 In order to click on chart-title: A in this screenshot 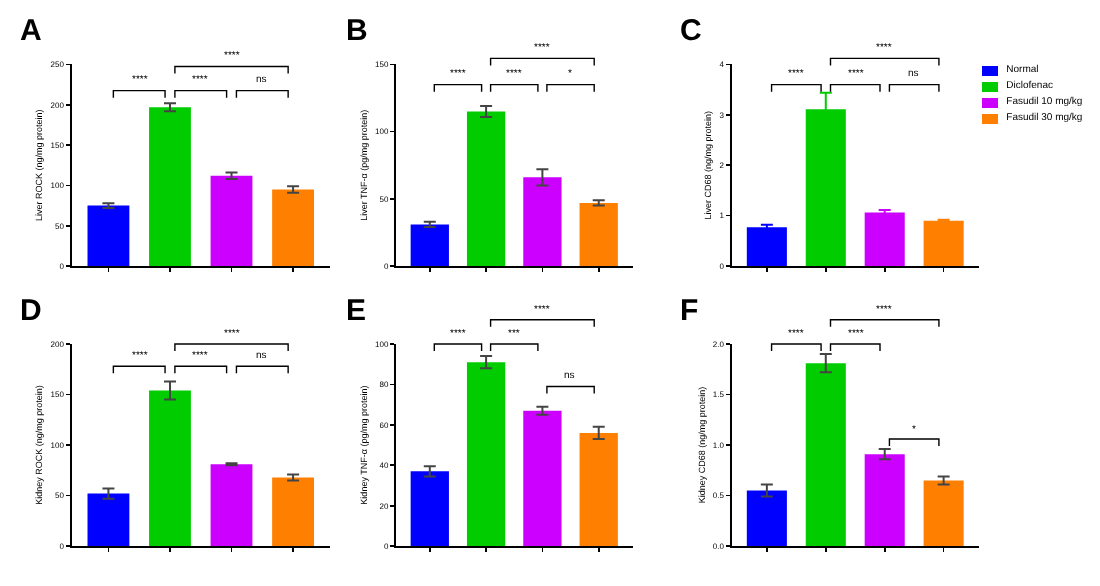, I will do `click(31, 31)`.